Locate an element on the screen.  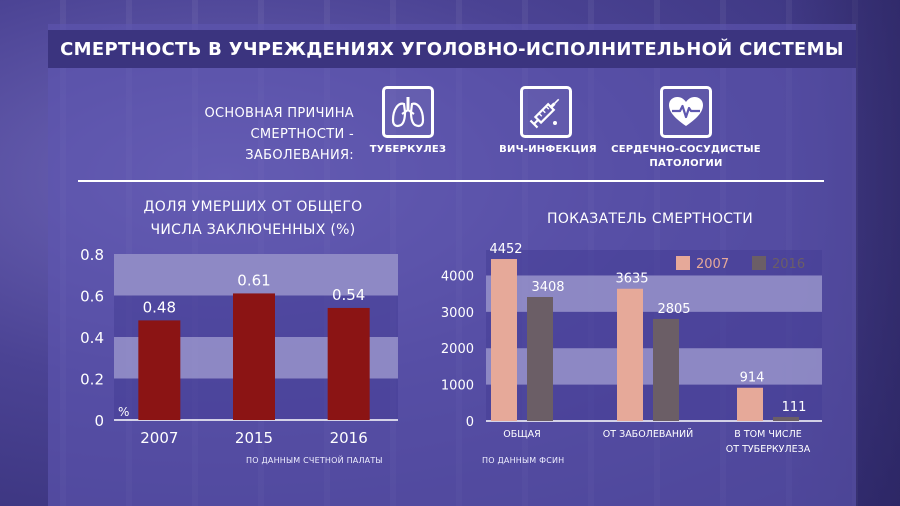
chart2-value-label: 4452 is located at coordinates (505, 249).